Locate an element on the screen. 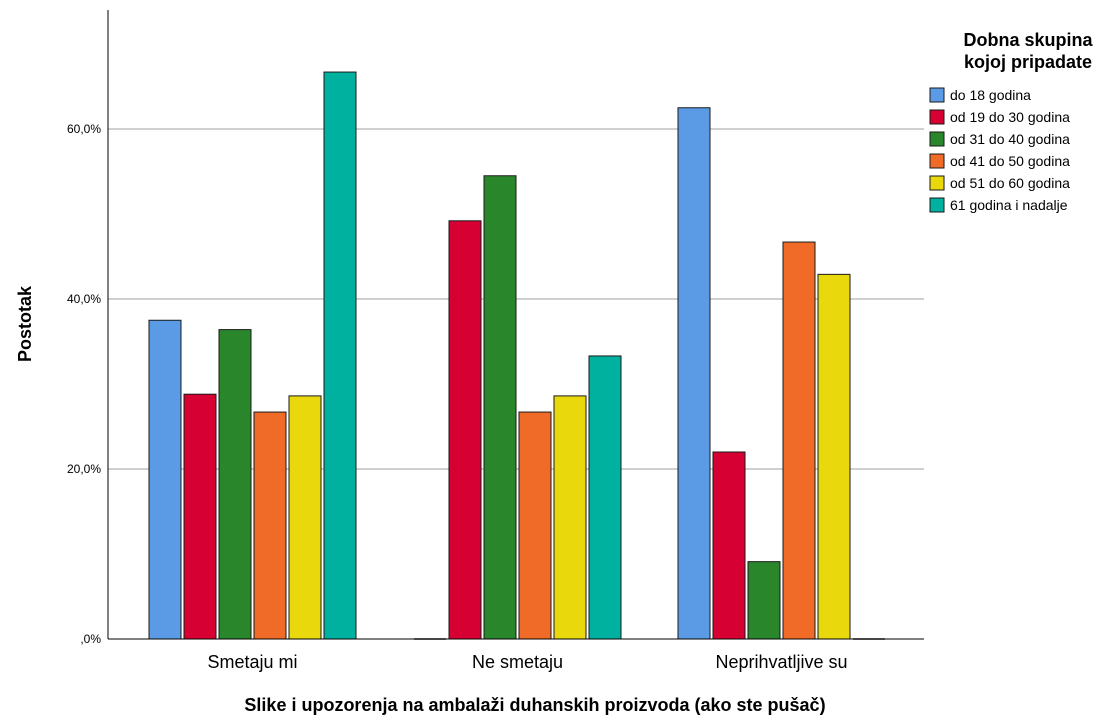  y-axis-title: Postotak is located at coordinates (25, 323).